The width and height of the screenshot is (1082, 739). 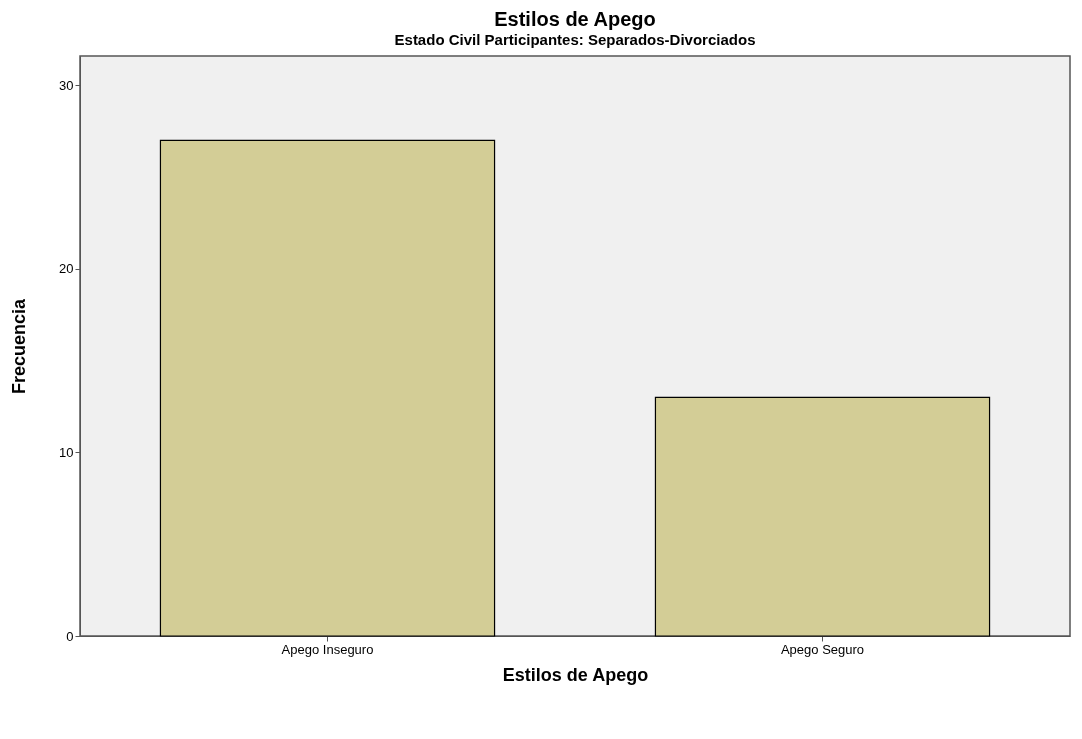 I want to click on x-tick-label: Apego Seguro, so click(x=822, y=649).